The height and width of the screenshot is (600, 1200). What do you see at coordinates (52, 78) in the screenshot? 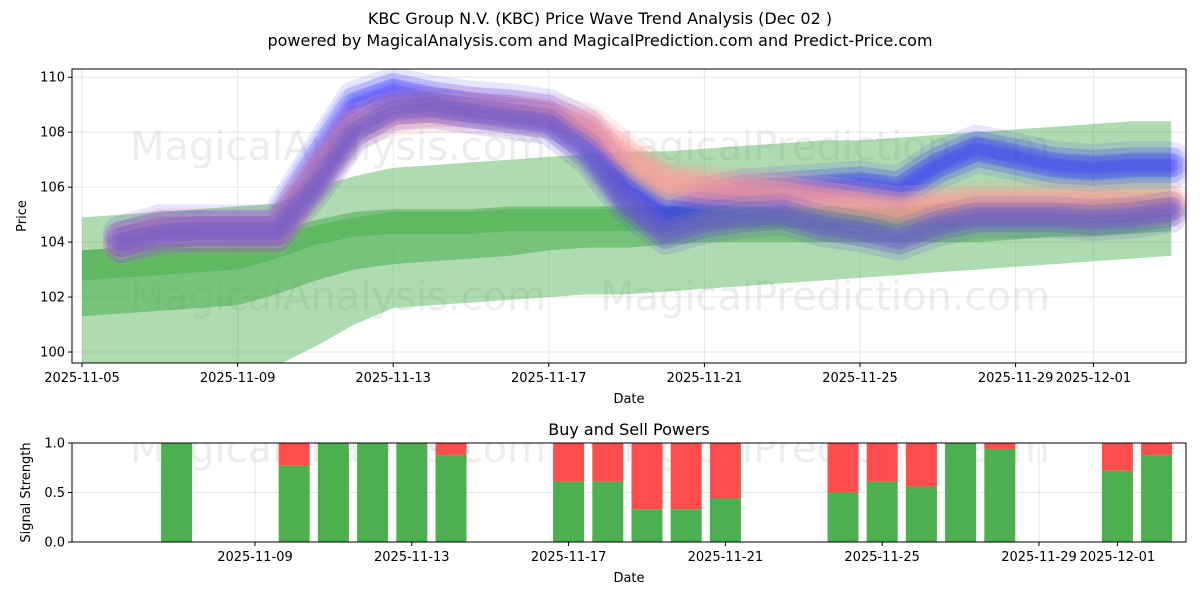
I see `y-tick-label: 110` at bounding box center [52, 78].